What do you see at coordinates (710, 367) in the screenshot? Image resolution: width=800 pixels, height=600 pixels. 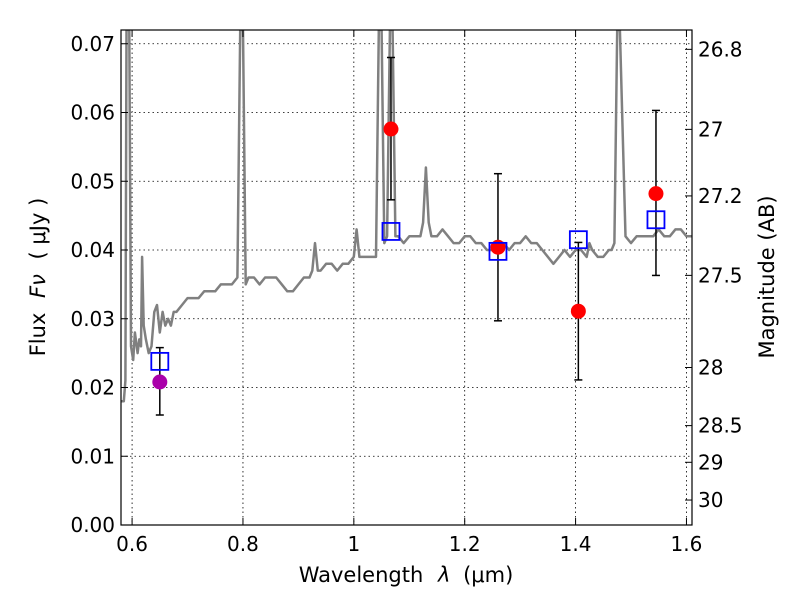 I see `mag-tick-label: 28` at bounding box center [710, 367].